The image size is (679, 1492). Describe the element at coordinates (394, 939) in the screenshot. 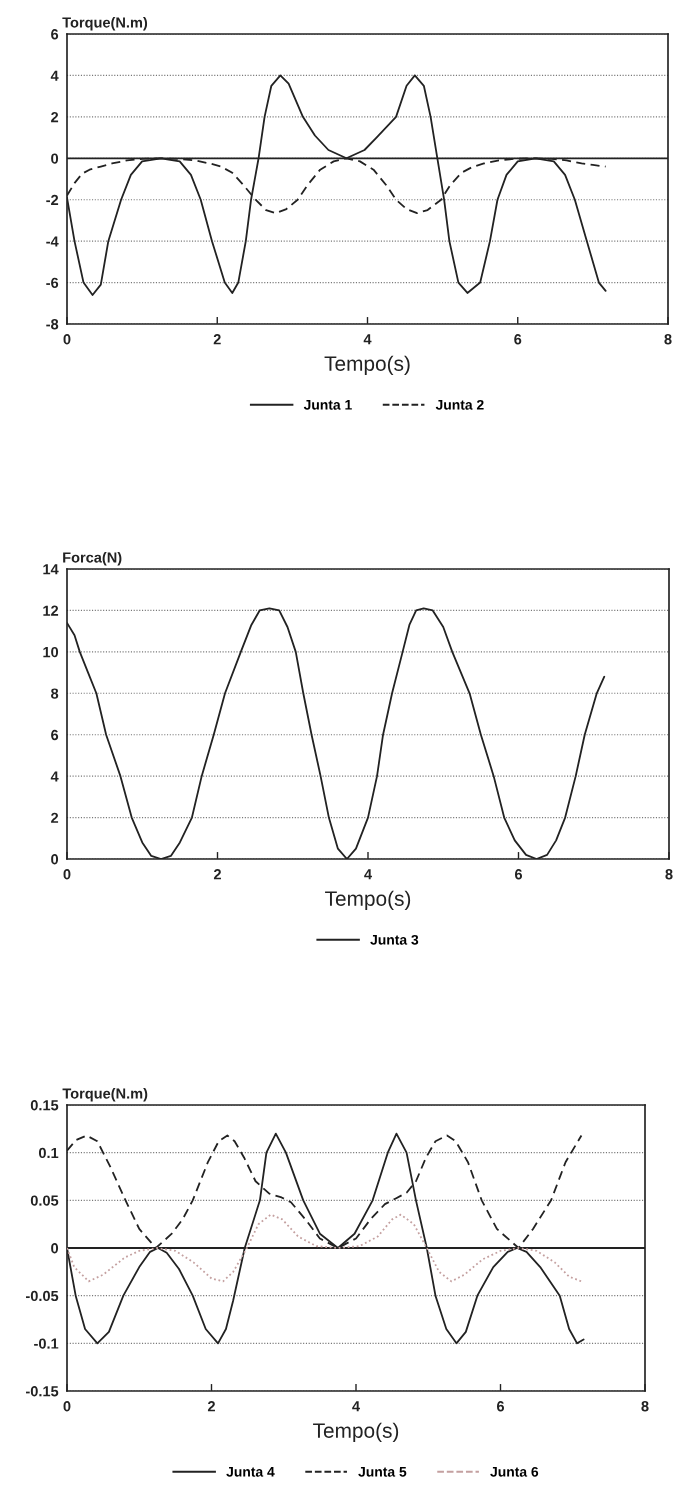

I see `legend-label: Junta 3` at that location.